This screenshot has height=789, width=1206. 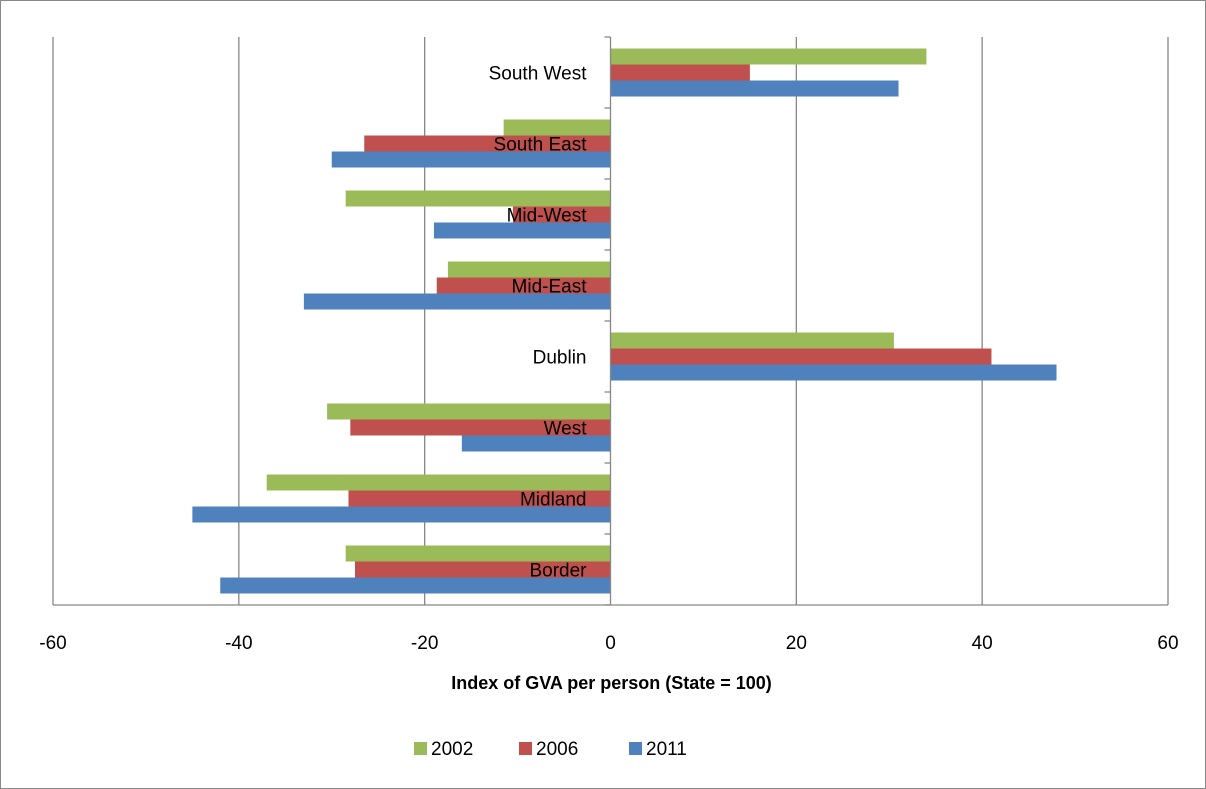 What do you see at coordinates (553, 500) in the screenshot?
I see `category-label: Midland` at bounding box center [553, 500].